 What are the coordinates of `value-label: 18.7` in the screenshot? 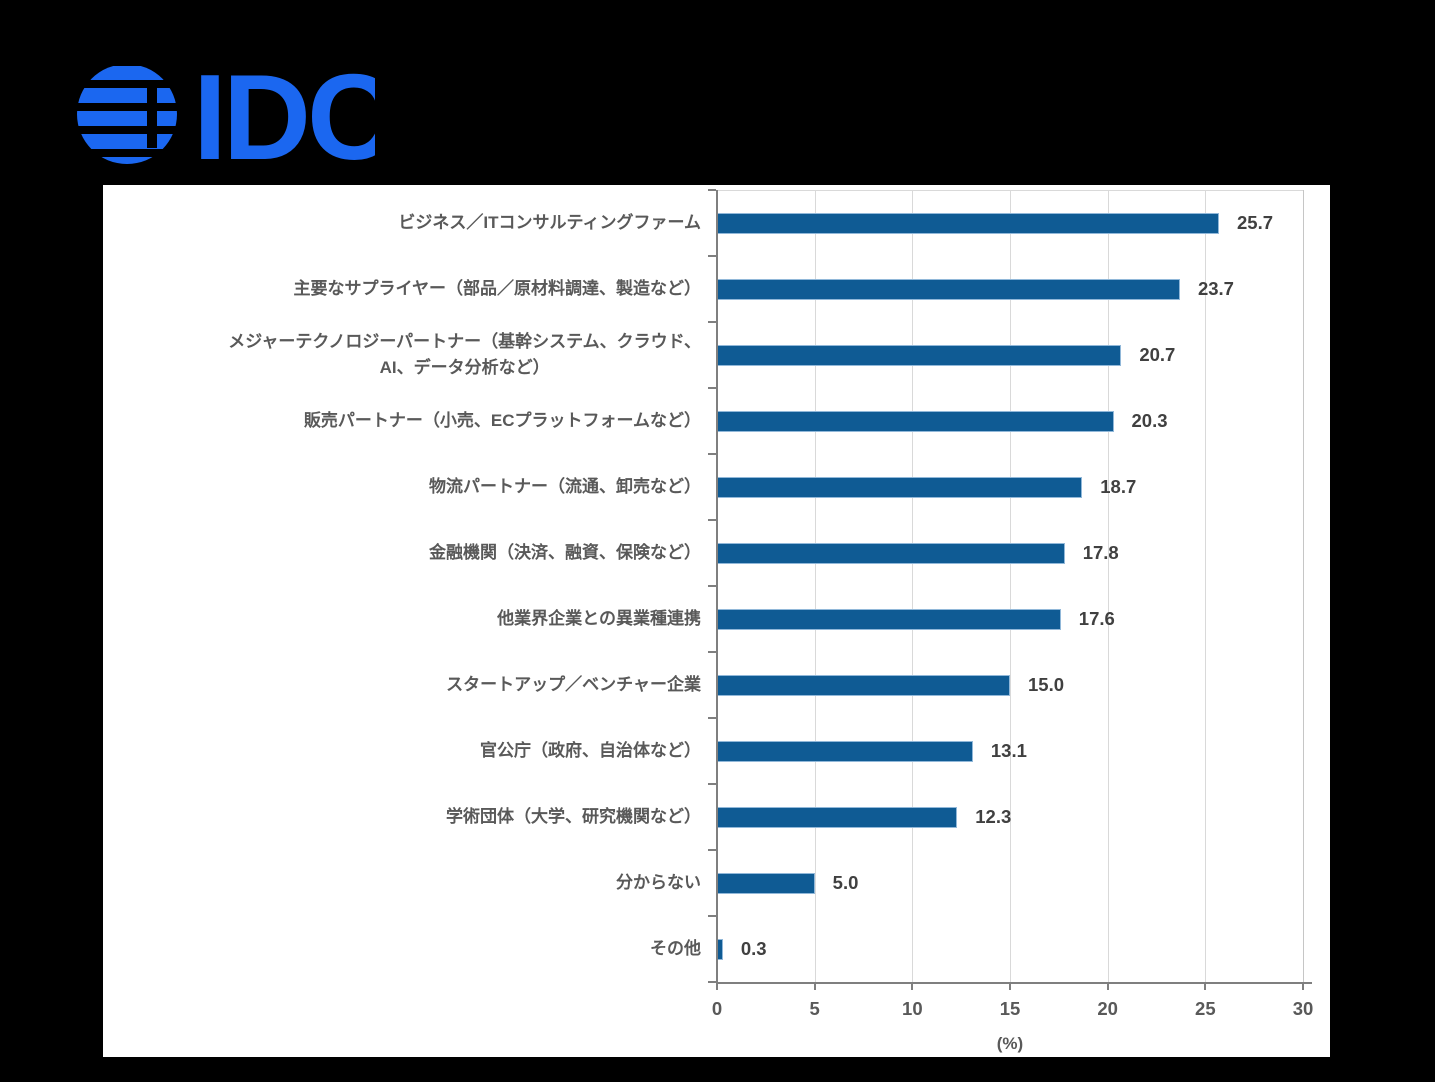 It's located at (1118, 486).